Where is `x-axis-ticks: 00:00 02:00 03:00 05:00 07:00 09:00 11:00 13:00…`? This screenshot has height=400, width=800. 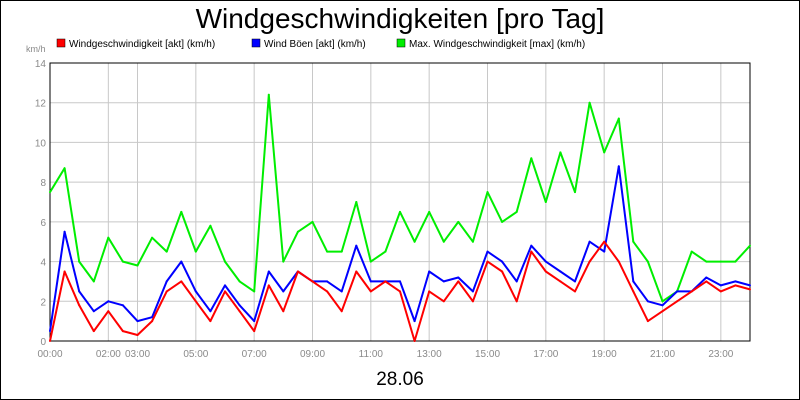
x-axis-ticks: 00:00 02:00 03:00 05:00 07:00 09:00 11:00 13:00… is located at coordinates (385, 354).